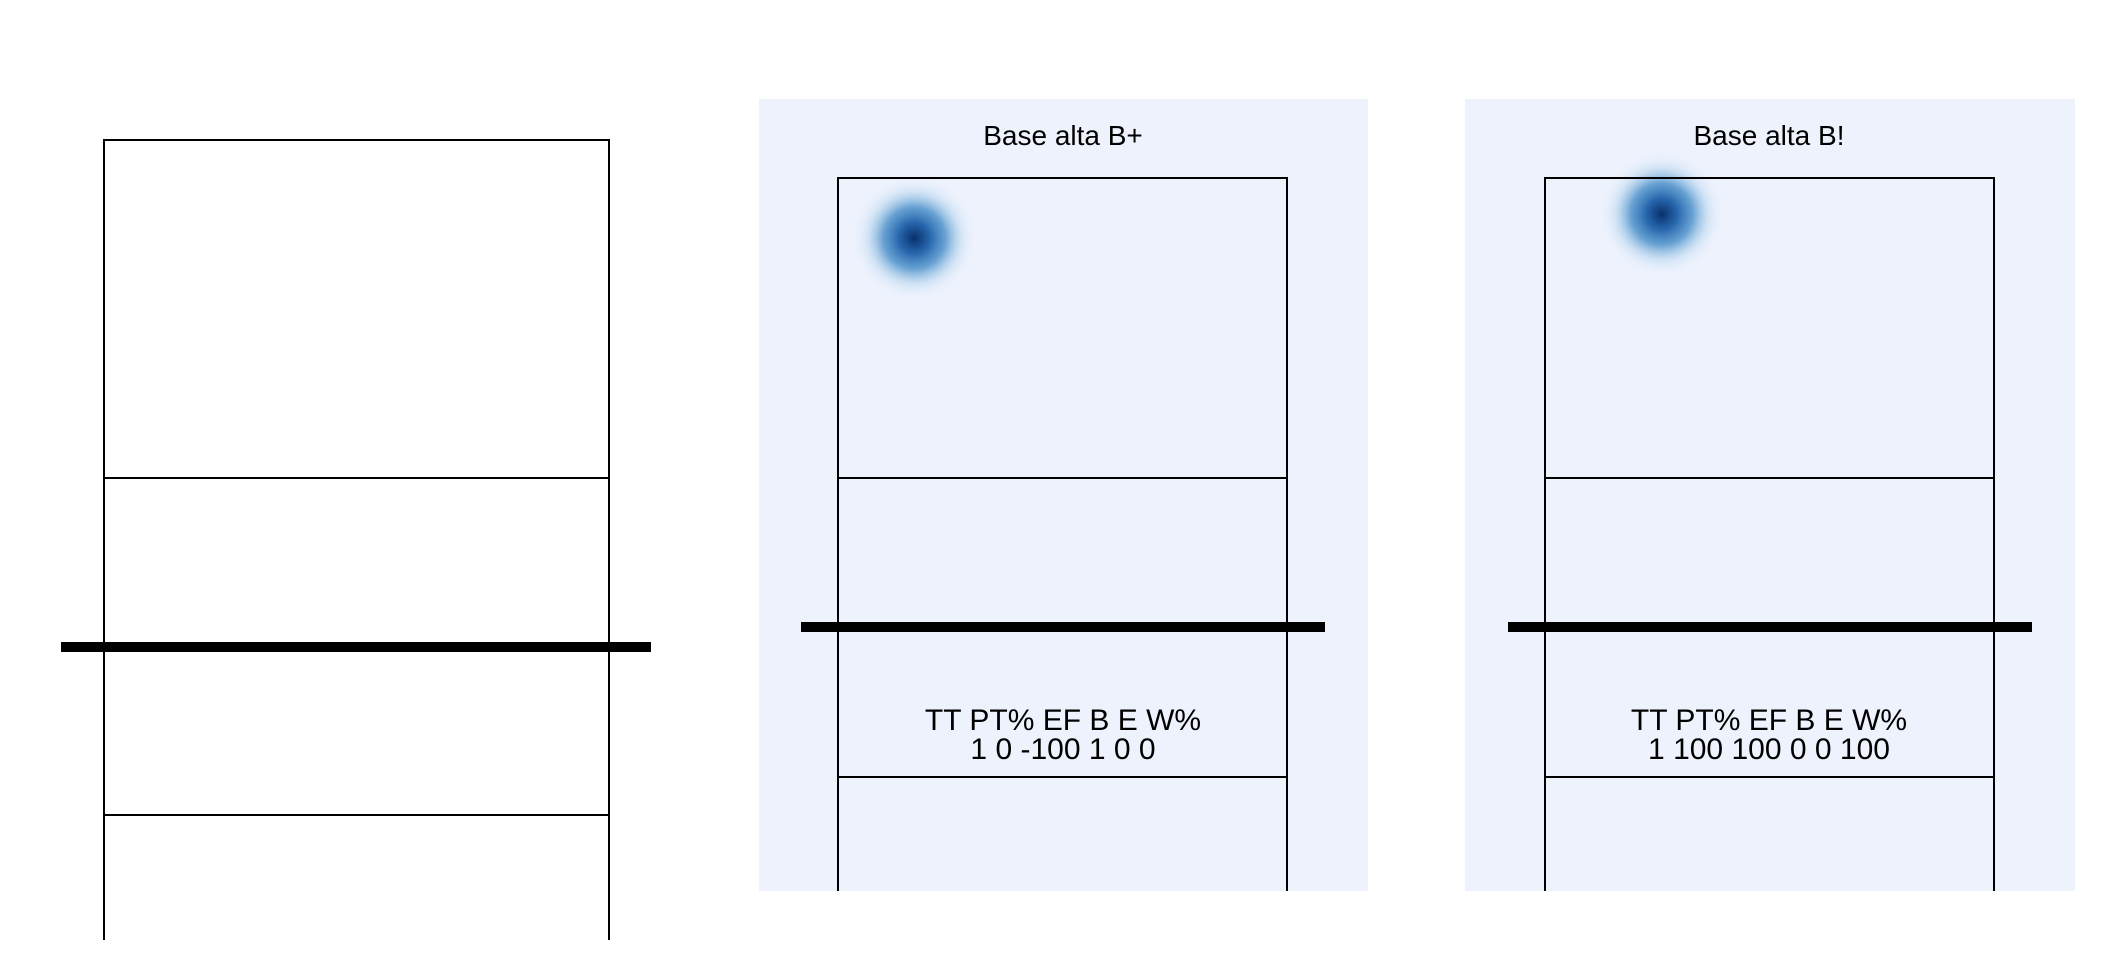 The width and height of the screenshot is (2112, 960). Describe the element at coordinates (1063, 135) in the screenshot. I see `panel-title: Base alta B+` at that location.